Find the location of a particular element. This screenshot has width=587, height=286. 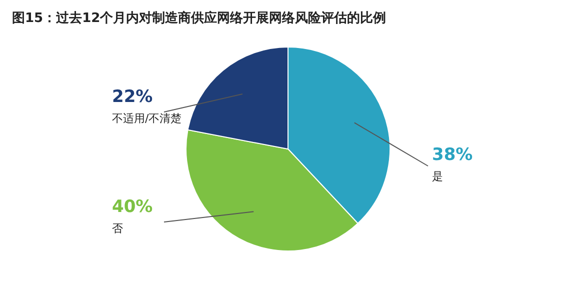

slice-label: 是 is located at coordinates (437, 176).